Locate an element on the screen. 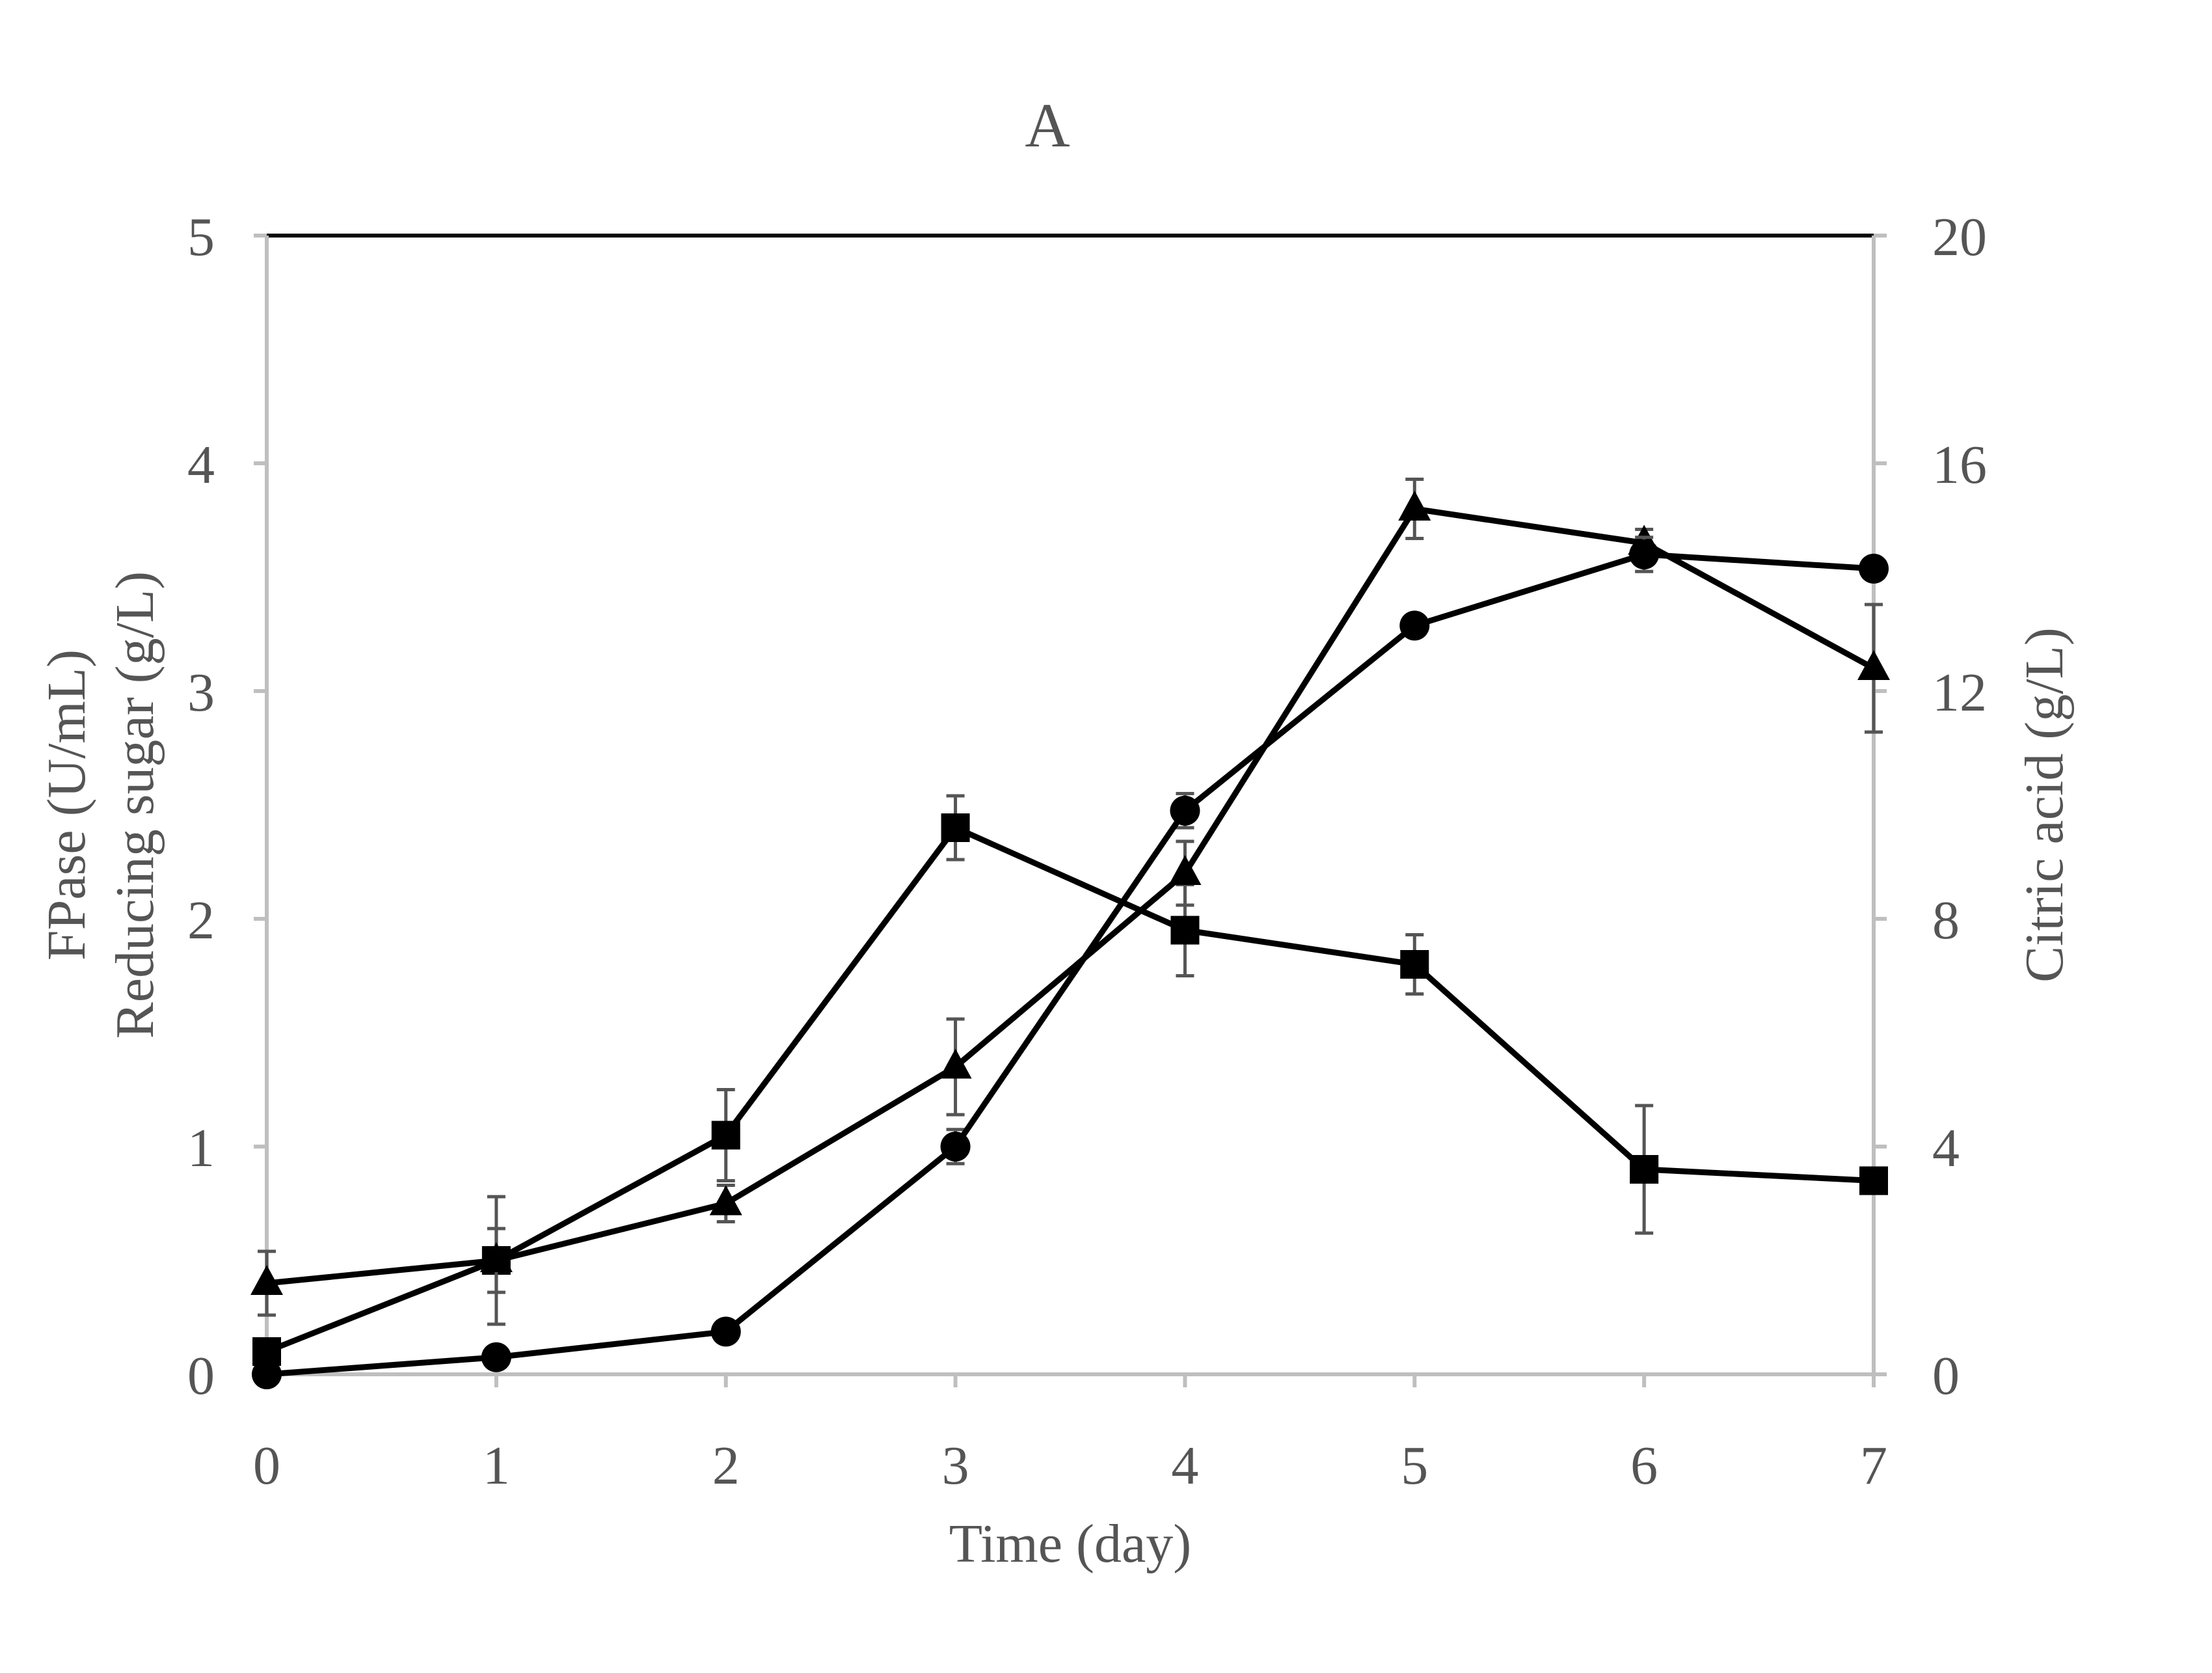 The height and width of the screenshot is (1673, 2212). y-axis-title-line-1: FPase (U/mL) is located at coordinates (67, 805).